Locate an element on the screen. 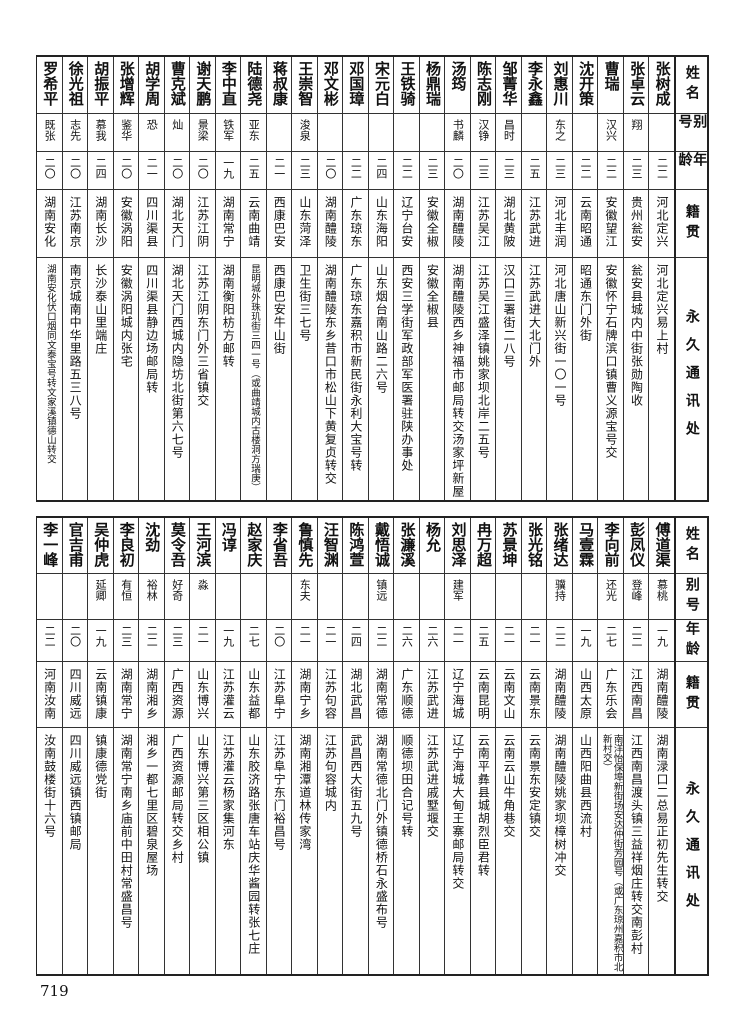 The width and height of the screenshot is (746, 1024). cell-origin: 山东博兴 is located at coordinates (202, 695).